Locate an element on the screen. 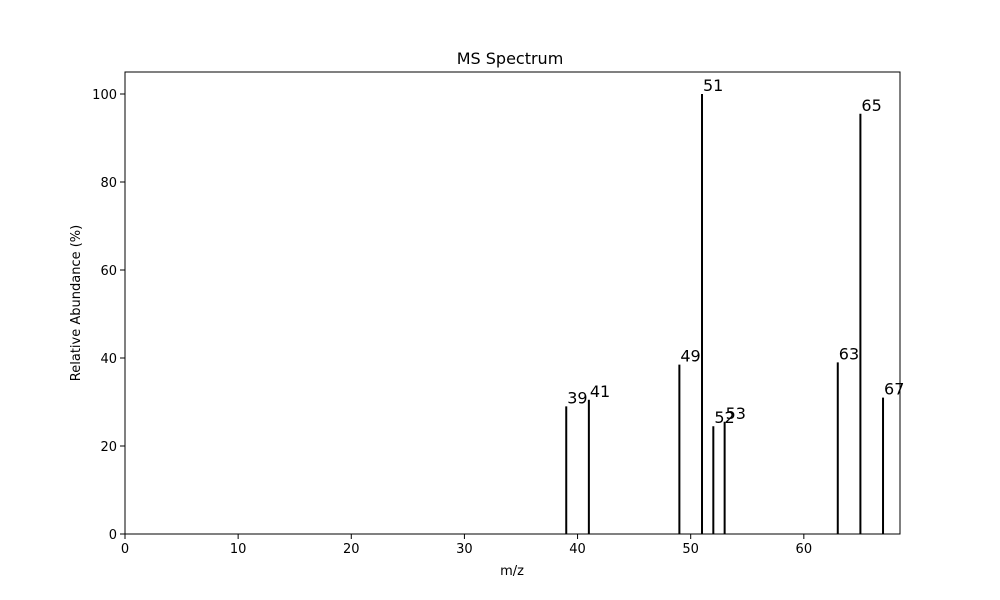 This screenshot has height=600, width=1000. peak-label-39: 39 is located at coordinates (577, 397).